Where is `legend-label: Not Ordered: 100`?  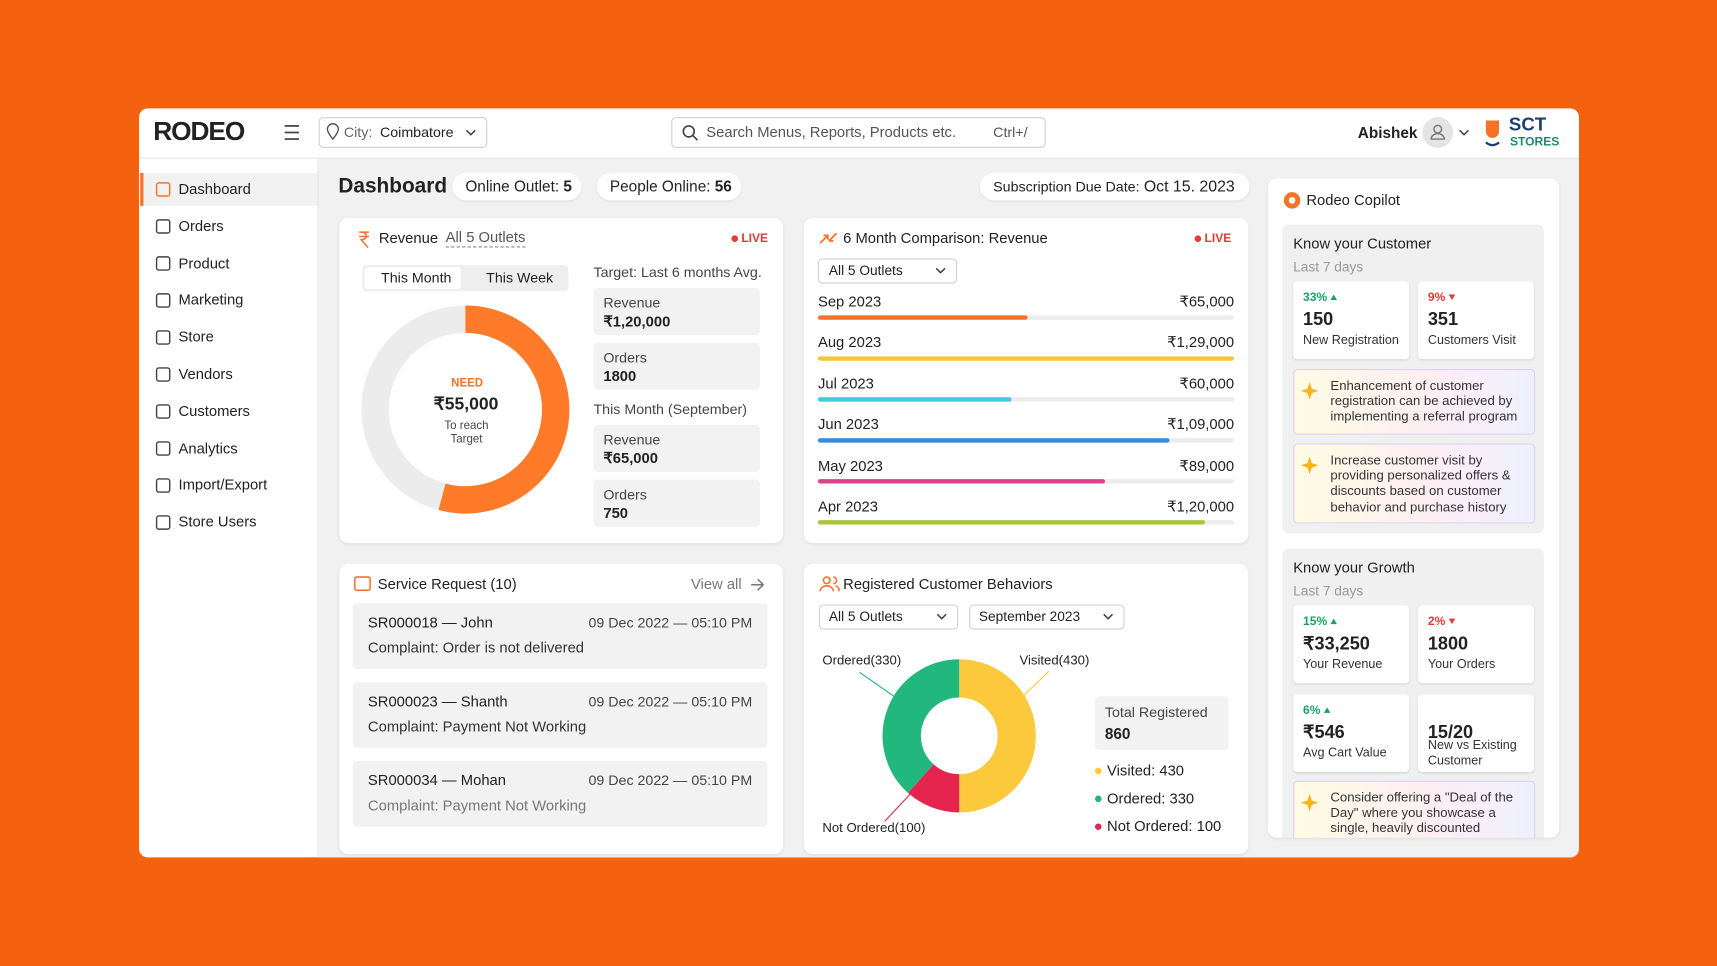
legend-label: Not Ordered: 100 is located at coordinates (1164, 826).